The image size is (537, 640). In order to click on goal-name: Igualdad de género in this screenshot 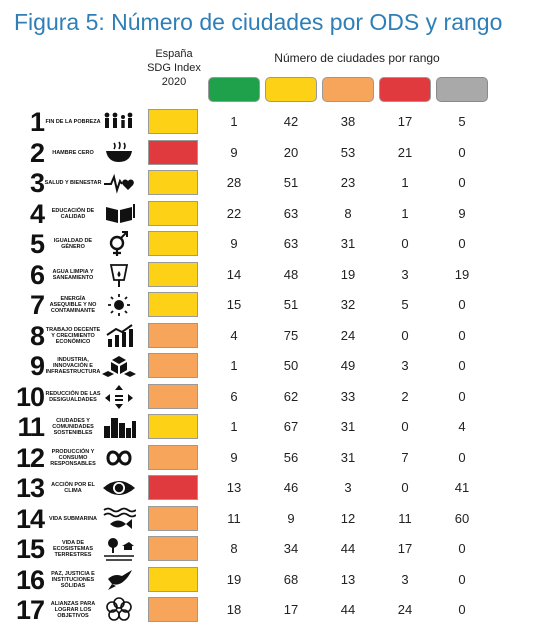, I will do `click(73, 244)`.